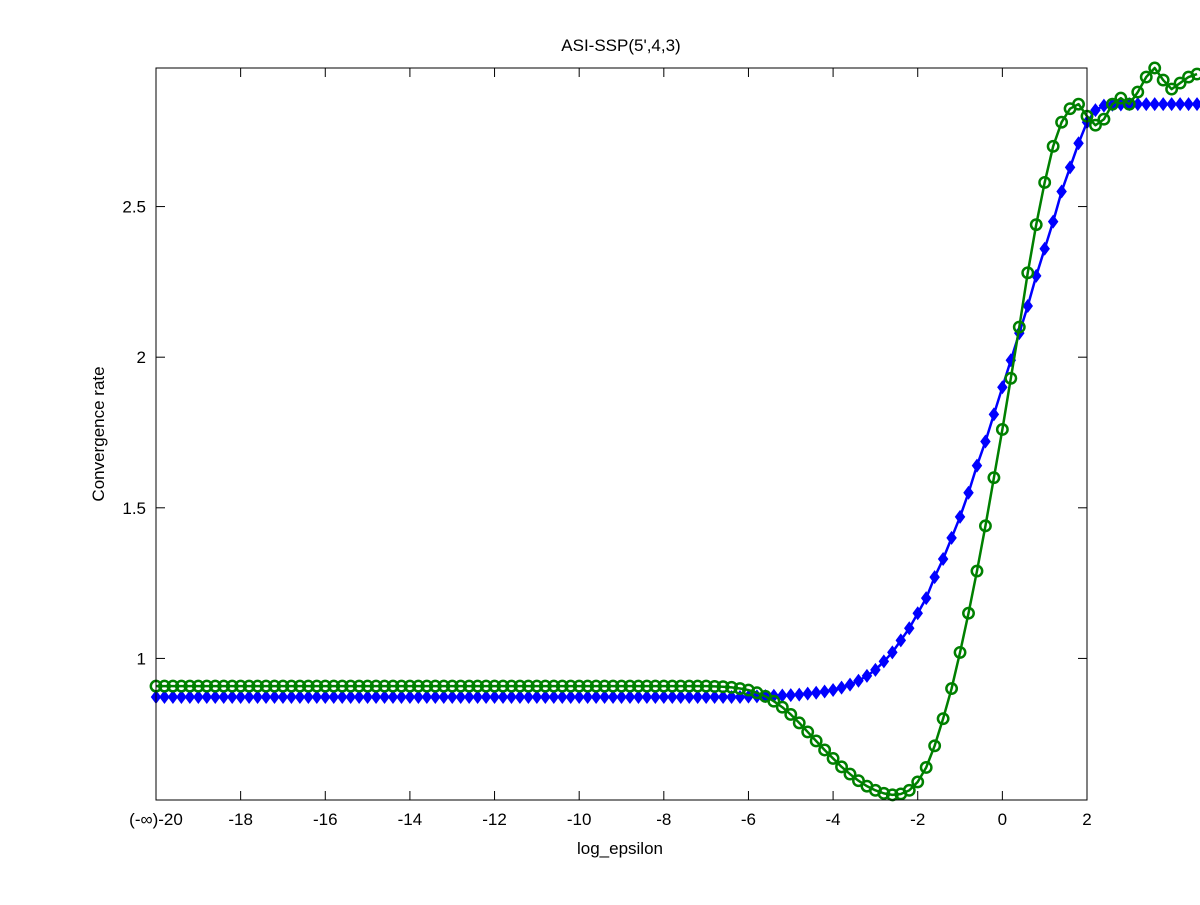 The width and height of the screenshot is (1200, 905). Describe the element at coordinates (748, 819) in the screenshot. I see `x-tick-label: -6` at that location.